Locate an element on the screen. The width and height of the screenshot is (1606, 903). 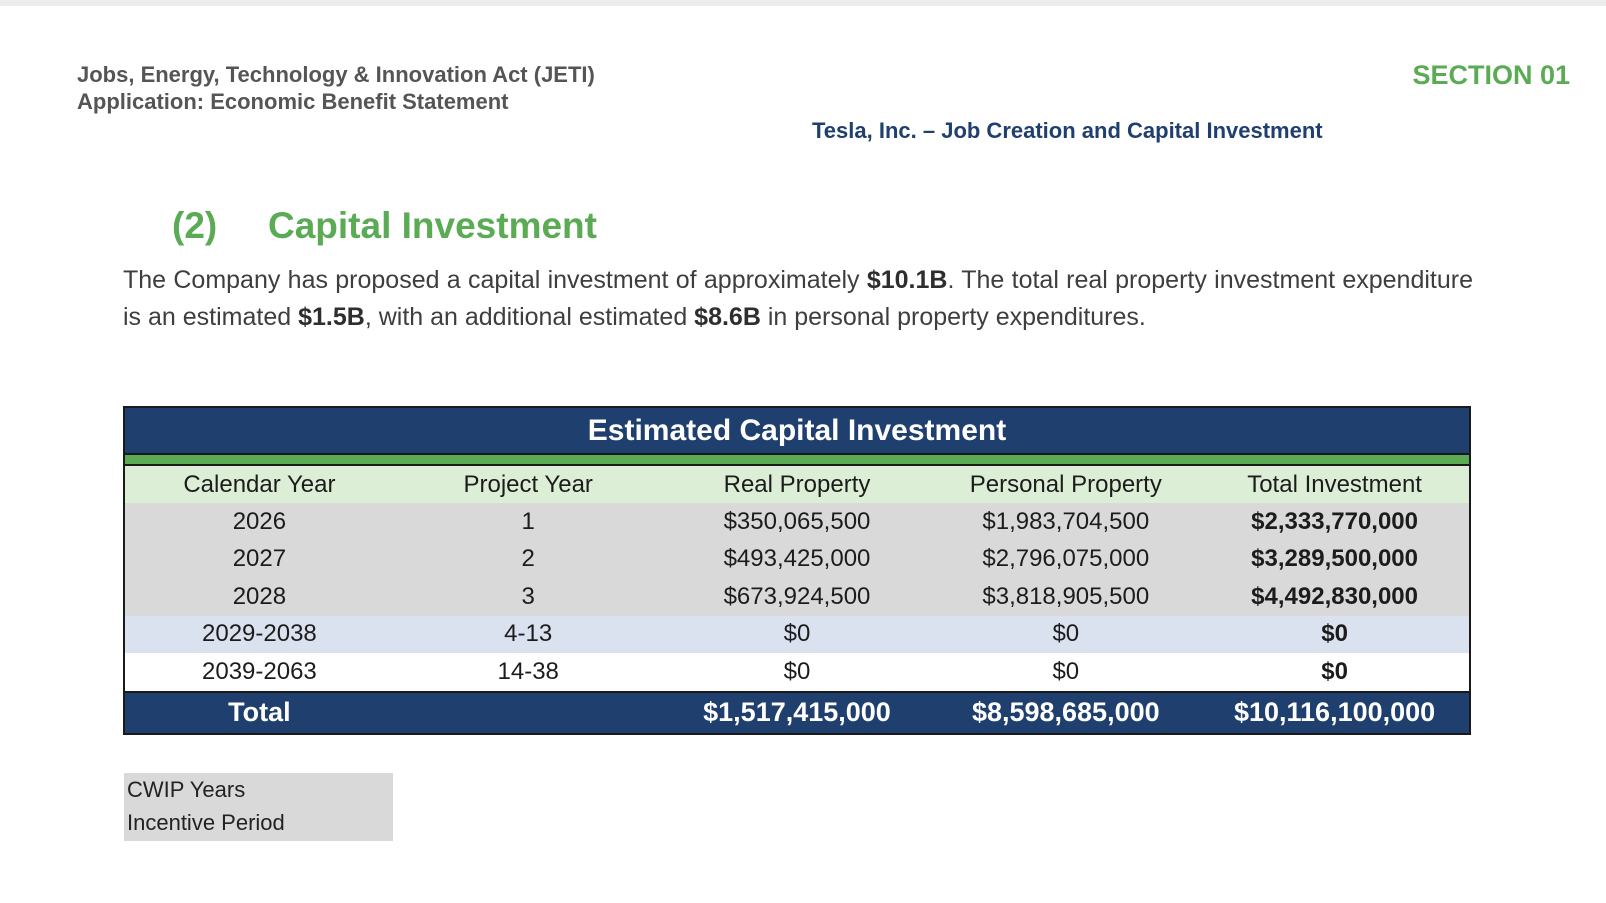
table-cell: $1,983,704,500 is located at coordinates (1066, 521).